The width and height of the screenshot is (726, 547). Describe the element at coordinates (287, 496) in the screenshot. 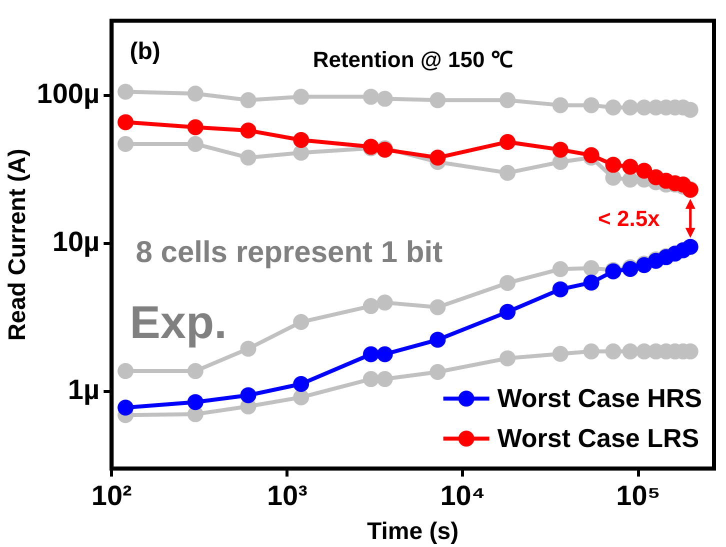

I see `x-tick-label: 10³` at that location.